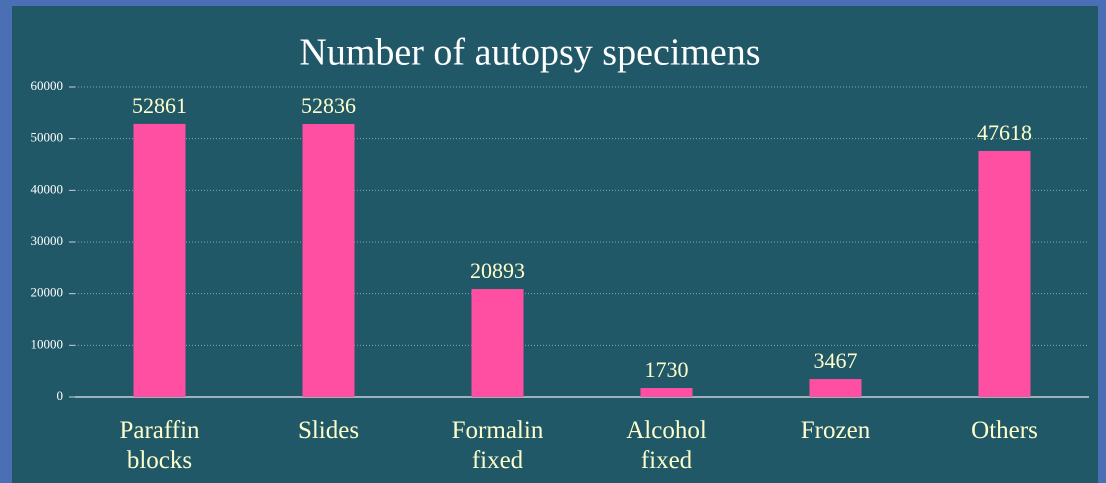  What do you see at coordinates (835, 430) in the screenshot?
I see `x-tick-label: Frozen` at bounding box center [835, 430].